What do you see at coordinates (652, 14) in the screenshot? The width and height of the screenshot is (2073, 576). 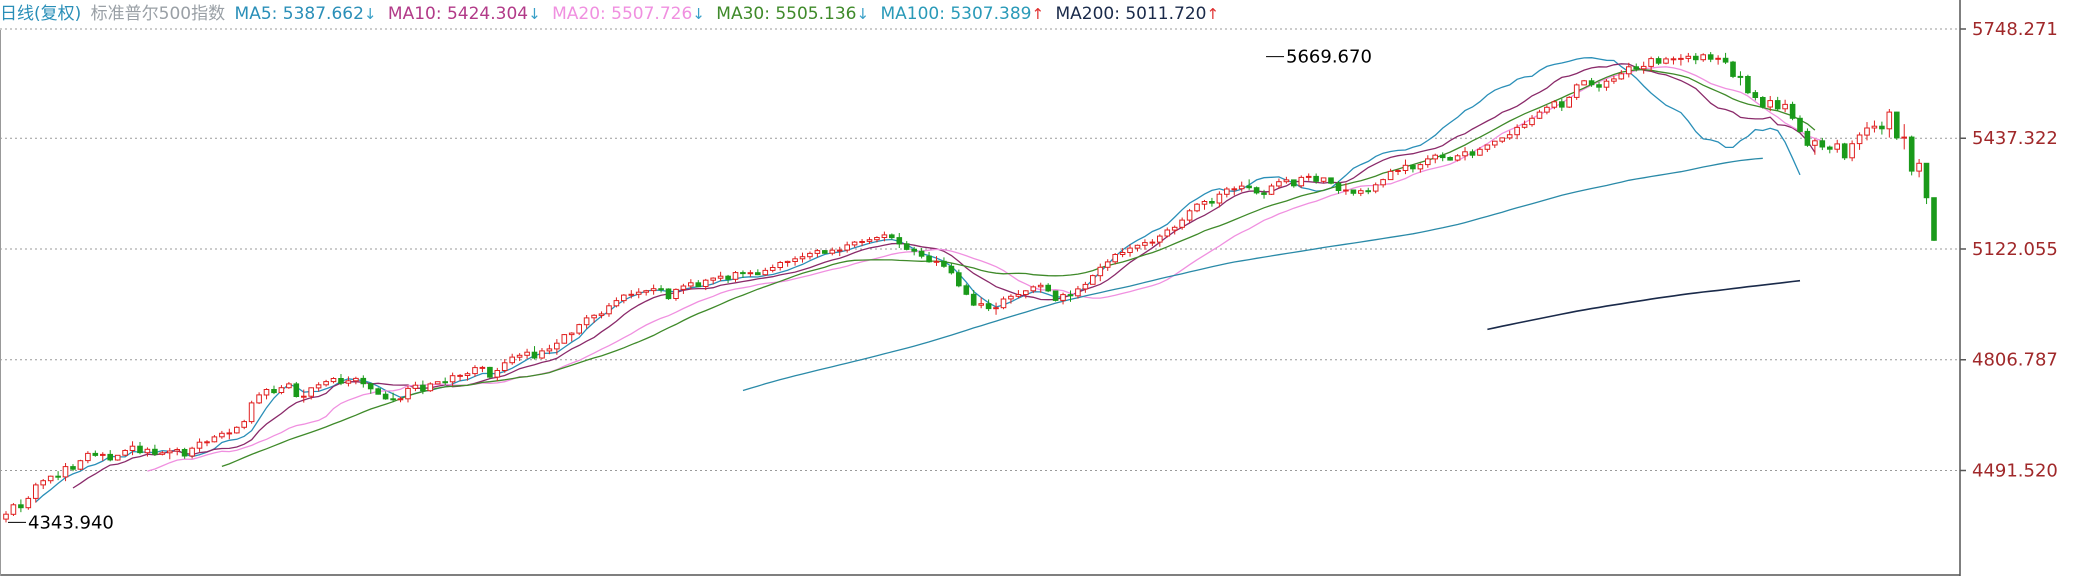 I see `ma20-value: 5507.726` at bounding box center [652, 14].